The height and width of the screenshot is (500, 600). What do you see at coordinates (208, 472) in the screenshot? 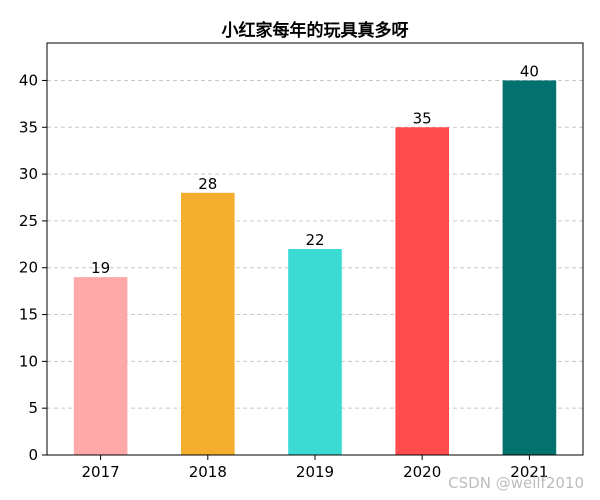
I see `x-tick-label-2018: 2018` at bounding box center [208, 472].